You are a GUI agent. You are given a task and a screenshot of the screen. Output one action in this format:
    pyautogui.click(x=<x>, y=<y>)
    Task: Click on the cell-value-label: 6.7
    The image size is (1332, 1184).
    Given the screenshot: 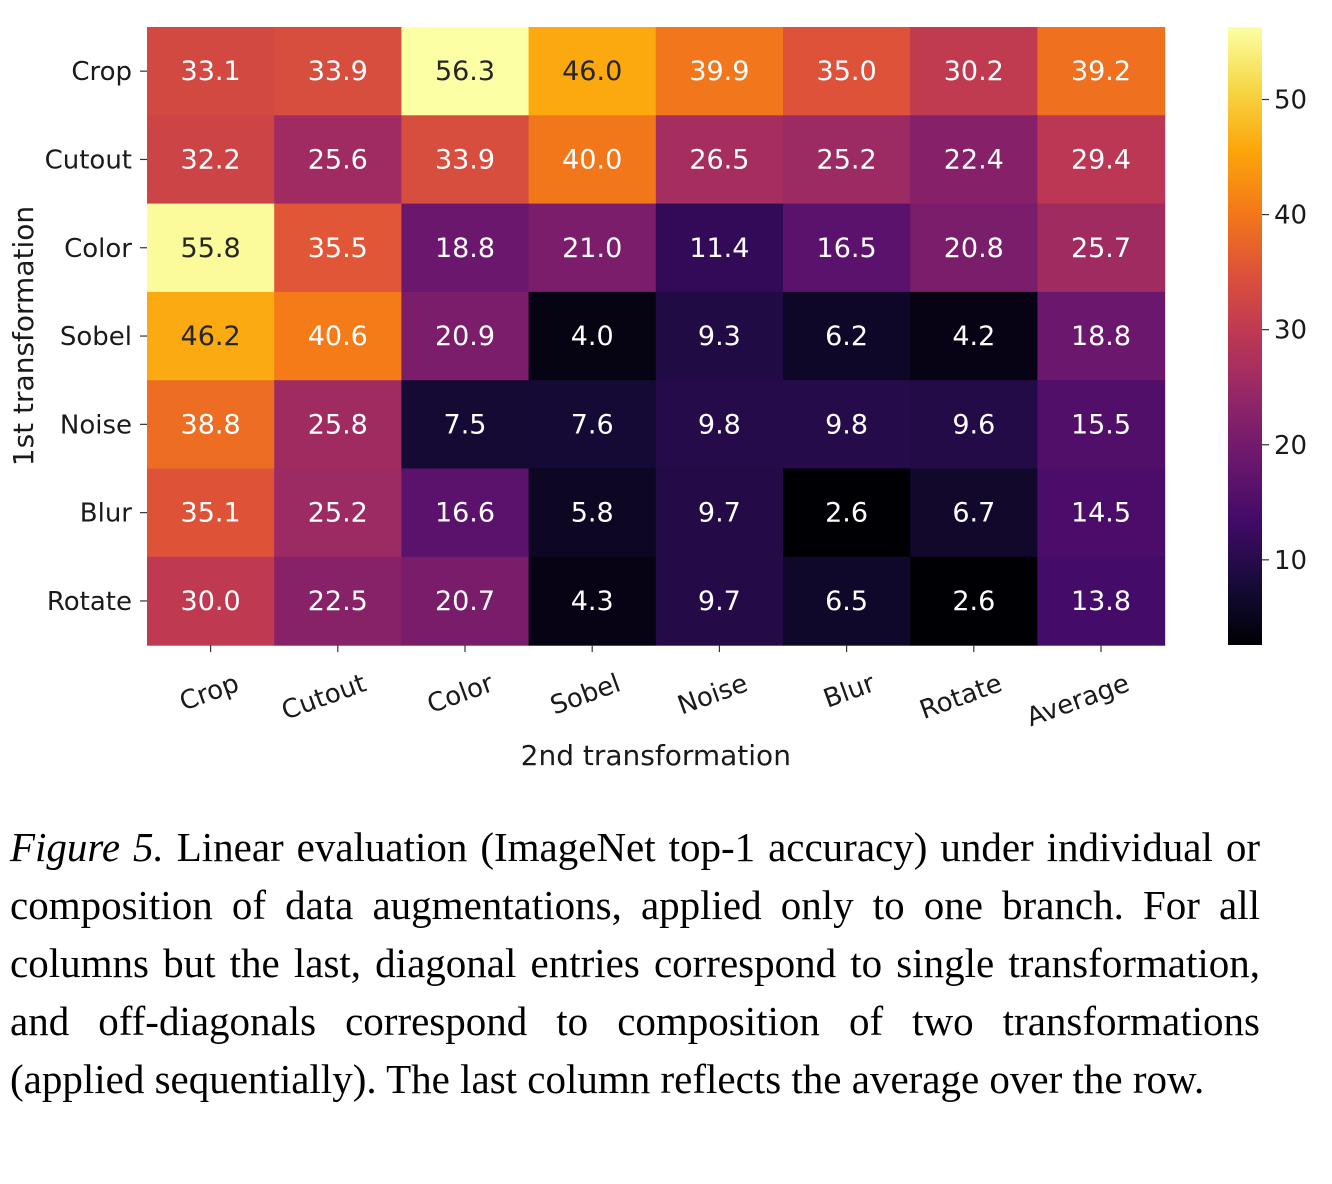 What is the action you would take?
    pyautogui.click(x=973, y=513)
    